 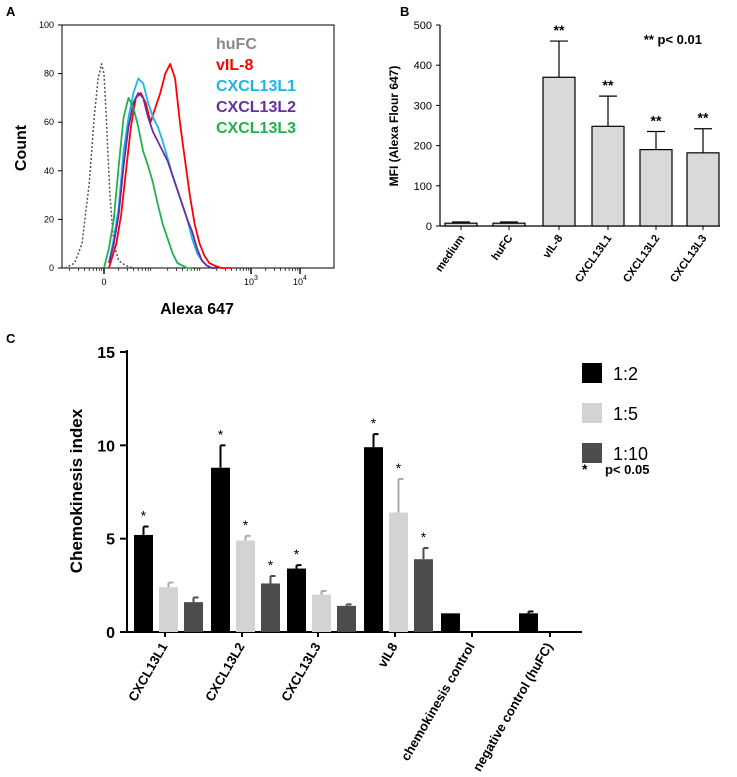 I want to click on panel-c-xtick-label: negative control (huFC), so click(x=513, y=707).